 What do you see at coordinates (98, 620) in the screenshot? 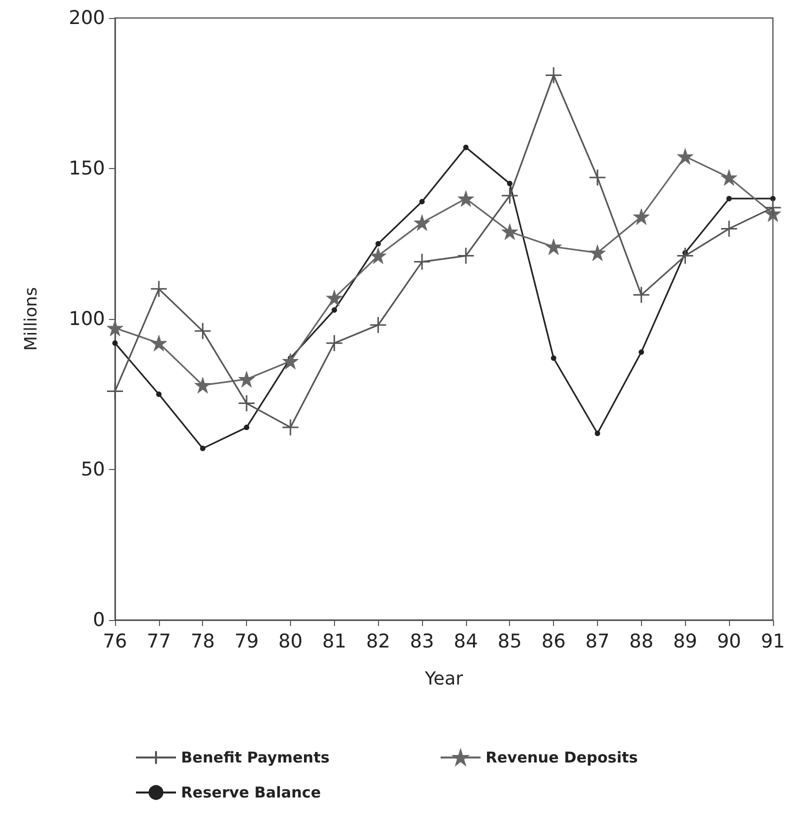
I see `y-tick-label: 0` at bounding box center [98, 620].